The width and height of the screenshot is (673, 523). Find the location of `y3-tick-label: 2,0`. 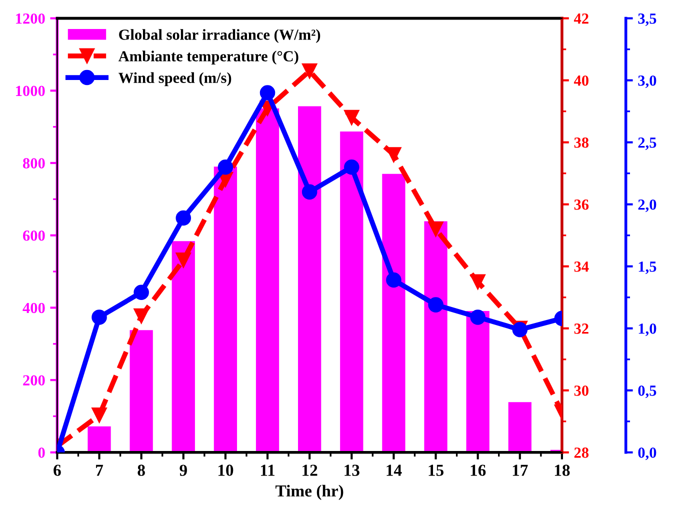

y3-tick-label: 2,0 is located at coordinates (647, 205).